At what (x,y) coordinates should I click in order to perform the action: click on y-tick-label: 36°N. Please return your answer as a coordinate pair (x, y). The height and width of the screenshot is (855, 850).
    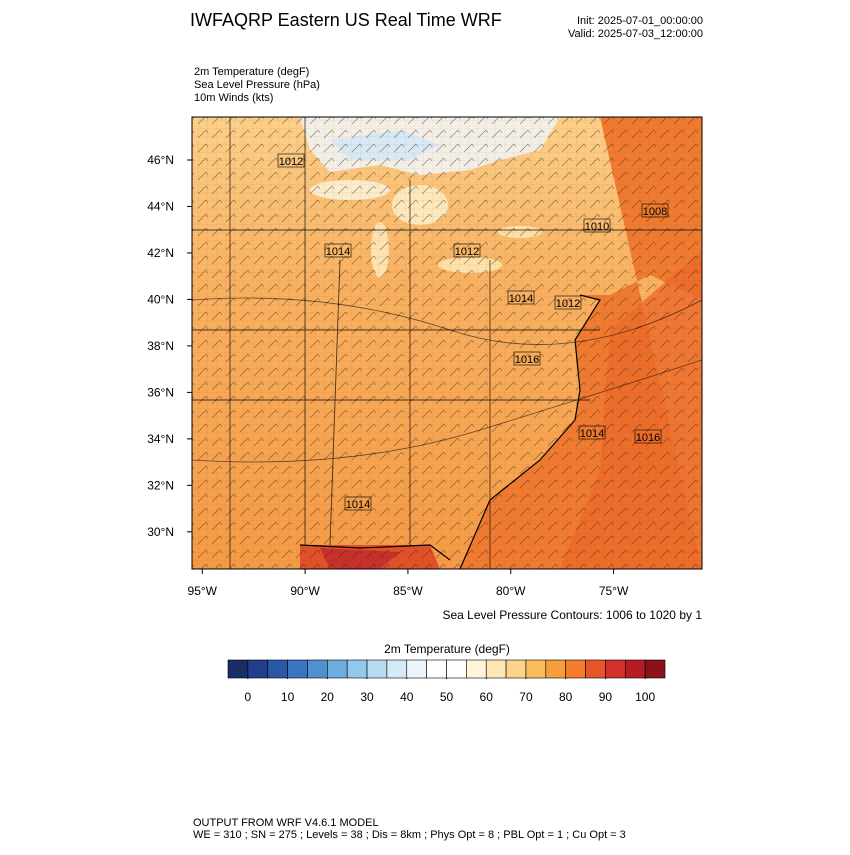
    Looking at the image, I should click on (160, 392).